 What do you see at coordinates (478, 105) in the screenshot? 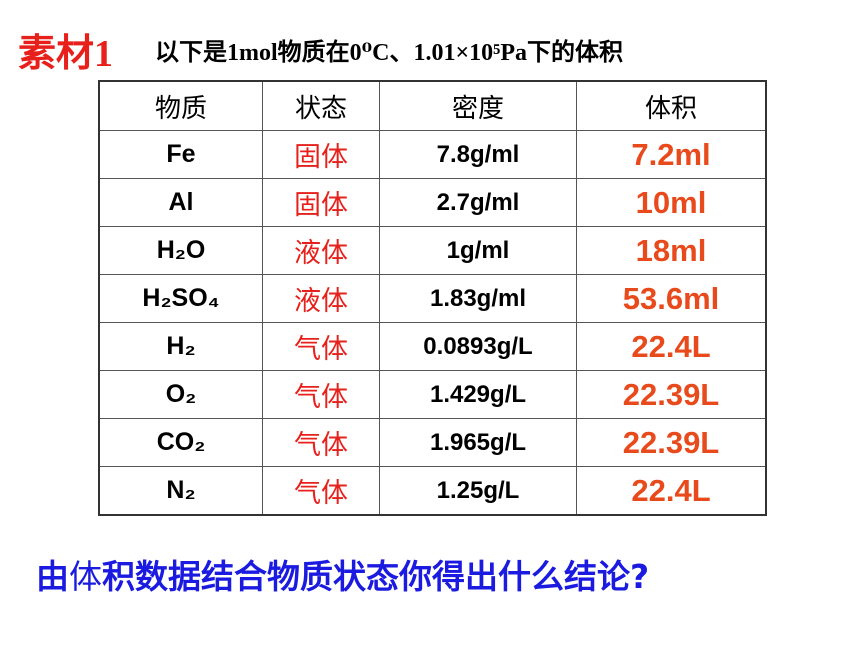
I see `column-header: 密度` at bounding box center [478, 105].